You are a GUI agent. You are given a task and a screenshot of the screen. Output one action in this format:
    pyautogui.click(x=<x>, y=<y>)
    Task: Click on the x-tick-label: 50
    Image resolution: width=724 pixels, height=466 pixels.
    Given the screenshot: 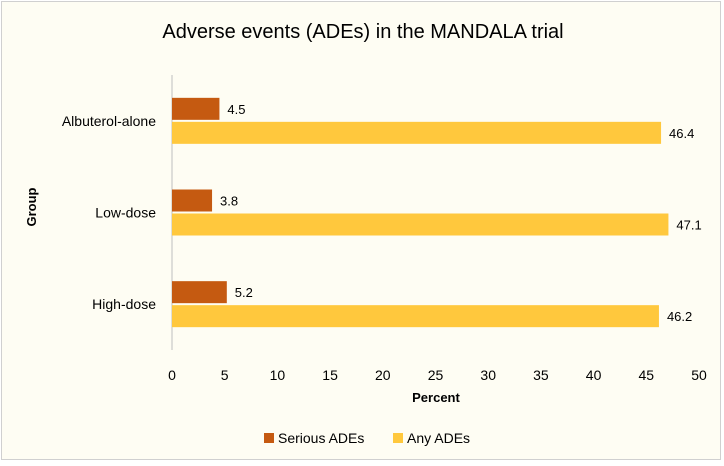 What is the action you would take?
    pyautogui.click(x=699, y=375)
    